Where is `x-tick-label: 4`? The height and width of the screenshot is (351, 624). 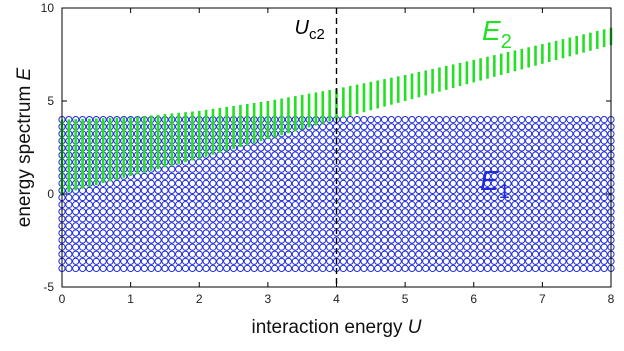 x-tick-label: 4 is located at coordinates (336, 299).